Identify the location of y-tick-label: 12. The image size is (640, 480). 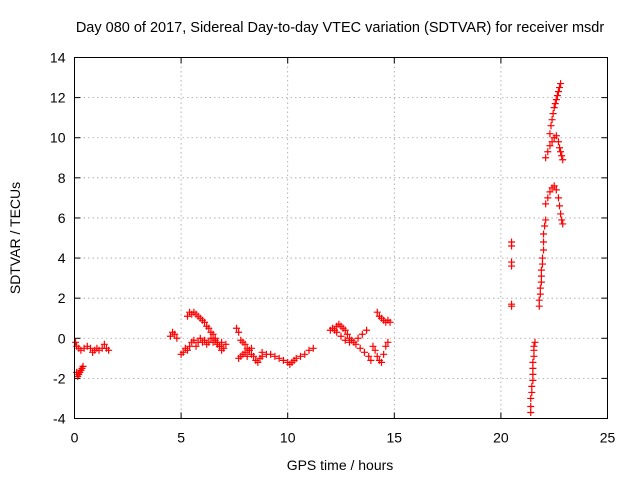
(58, 98).